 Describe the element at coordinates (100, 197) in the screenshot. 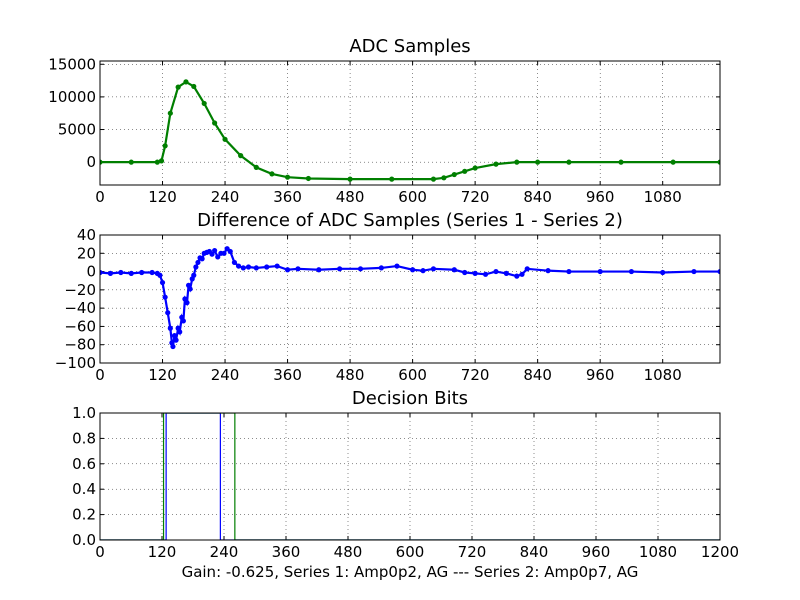

I see `x-tick-label: 0` at that location.